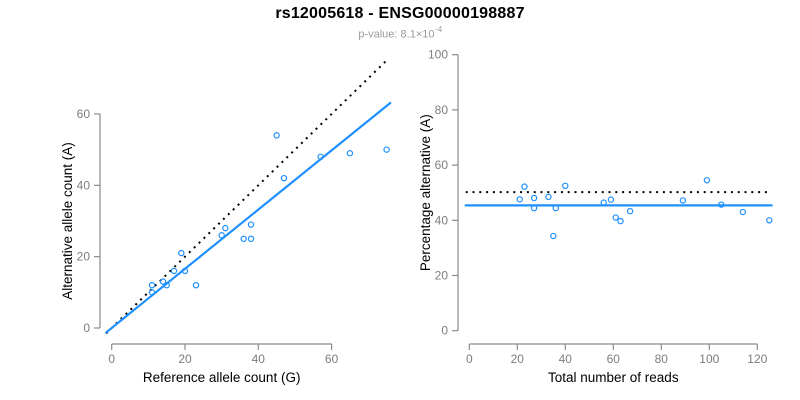 This screenshot has height=400, width=800. What do you see at coordinates (442, 110) in the screenshot?
I see `y-tick-label: 80` at bounding box center [442, 110].